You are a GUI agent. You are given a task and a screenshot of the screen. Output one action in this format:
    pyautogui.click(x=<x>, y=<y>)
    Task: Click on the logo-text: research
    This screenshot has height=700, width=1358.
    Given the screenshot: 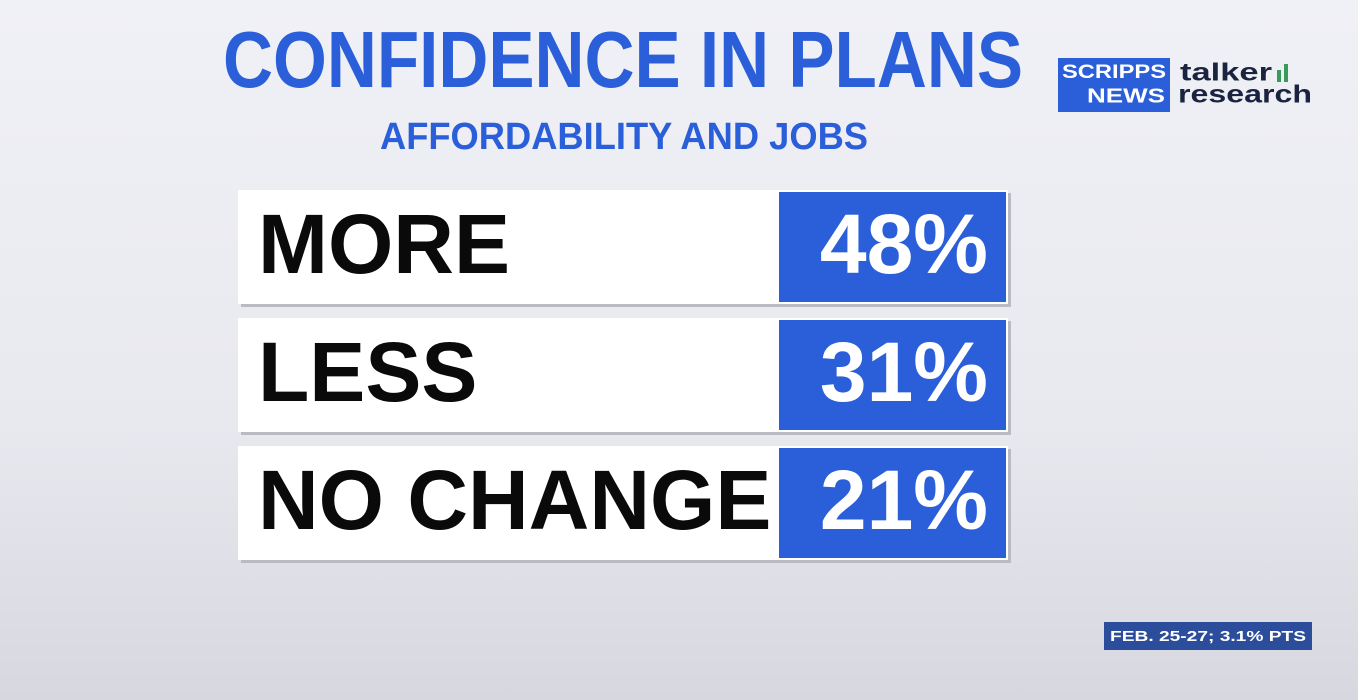 What is the action you would take?
    pyautogui.click(x=1245, y=95)
    